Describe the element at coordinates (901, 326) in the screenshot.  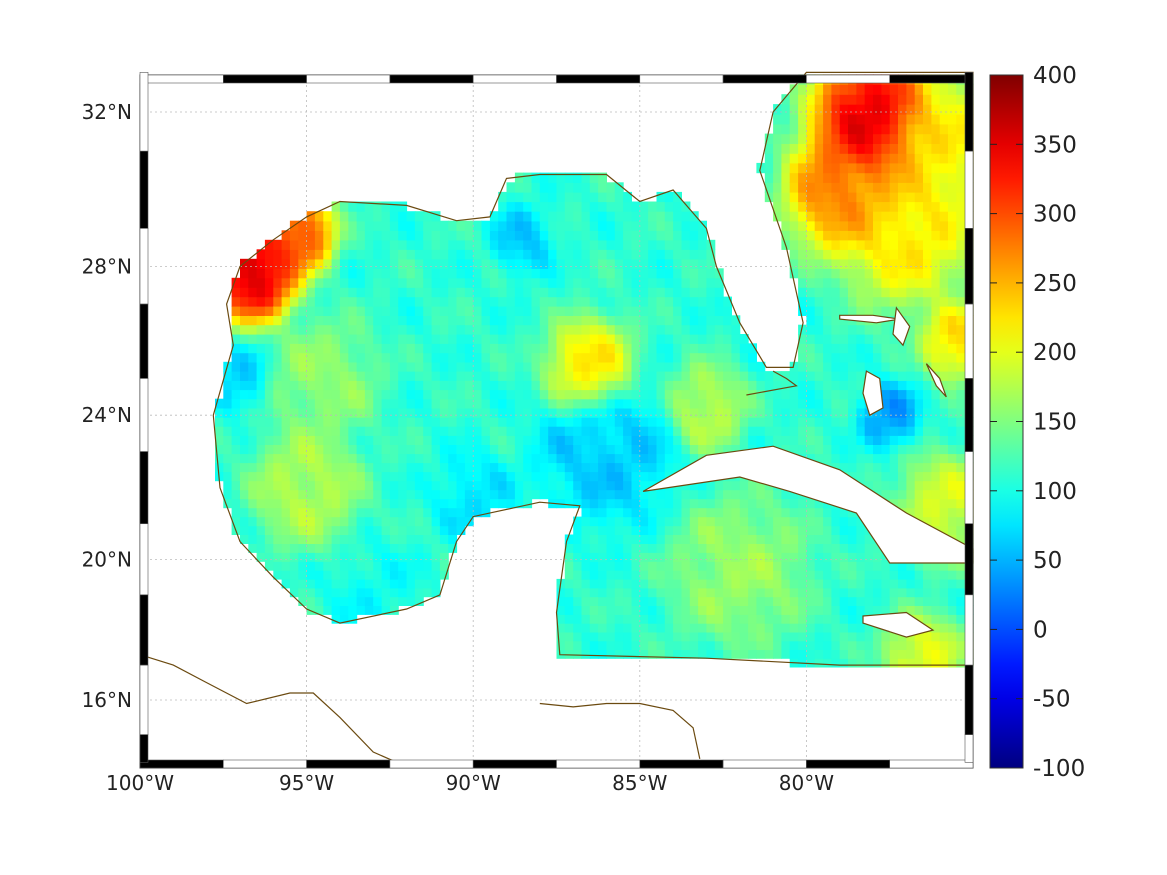
I see `island` at that location.